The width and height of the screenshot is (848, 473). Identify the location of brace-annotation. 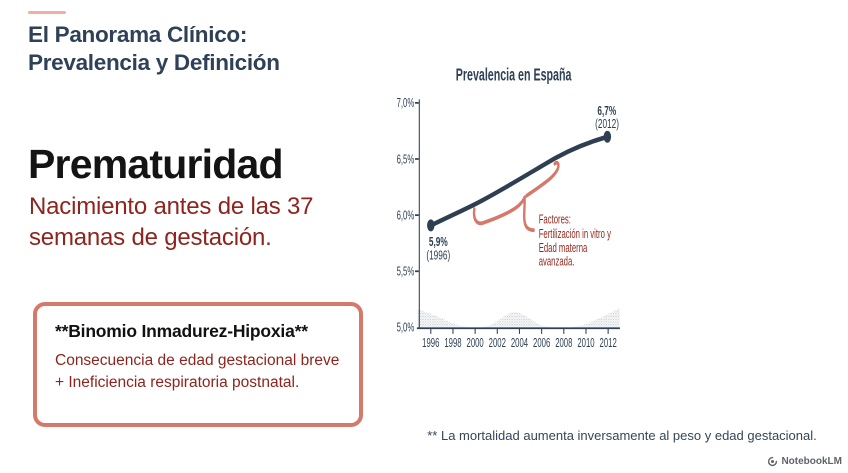
(516, 196).